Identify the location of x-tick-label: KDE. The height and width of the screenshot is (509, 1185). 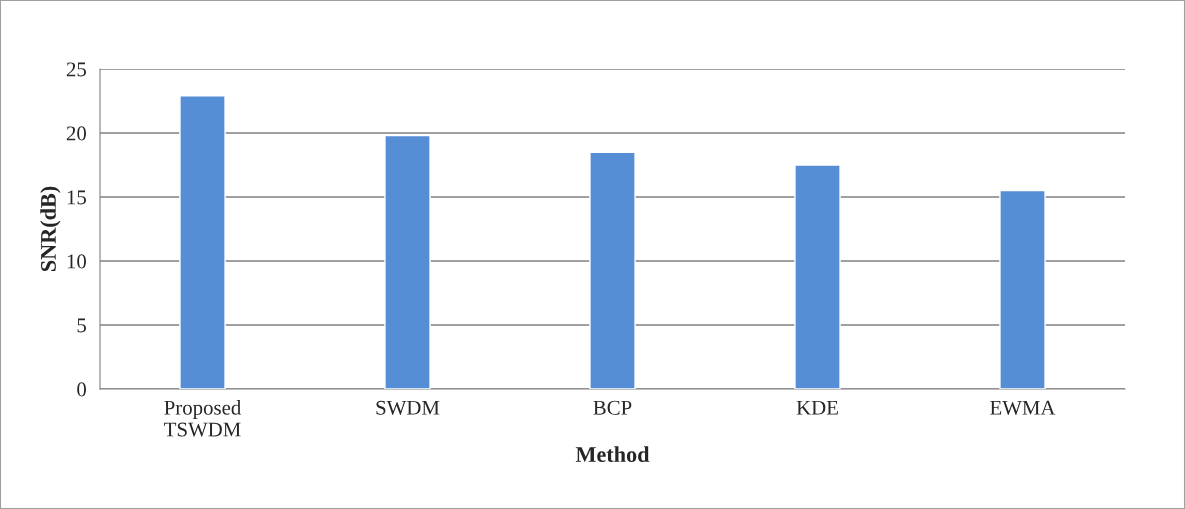
(817, 407).